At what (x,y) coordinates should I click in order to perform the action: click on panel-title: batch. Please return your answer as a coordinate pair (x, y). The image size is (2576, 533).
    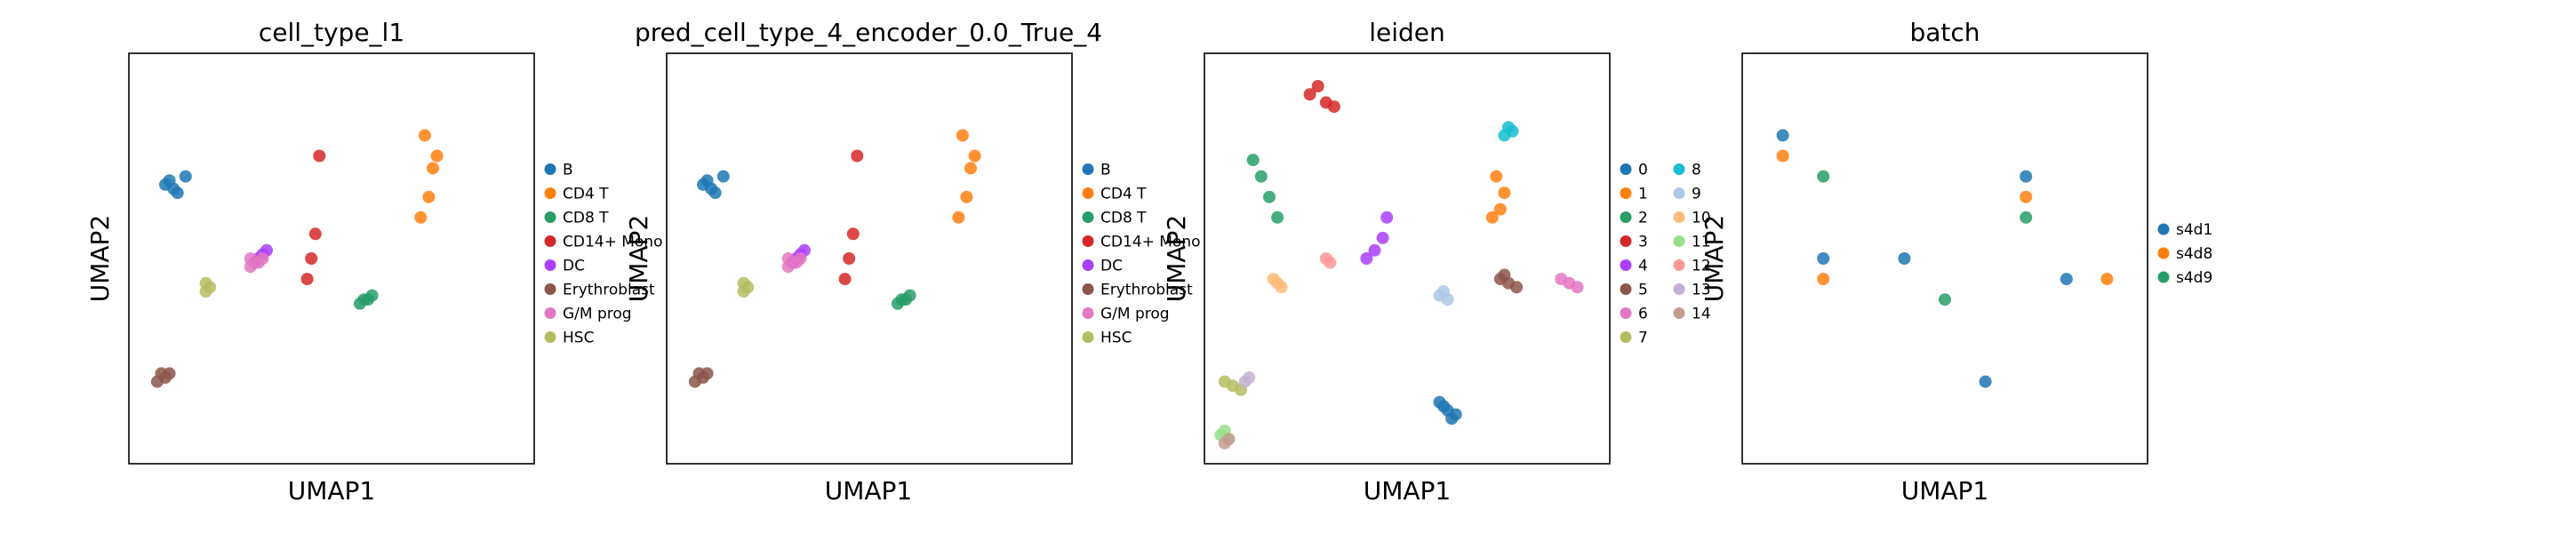
    Looking at the image, I should click on (1944, 32).